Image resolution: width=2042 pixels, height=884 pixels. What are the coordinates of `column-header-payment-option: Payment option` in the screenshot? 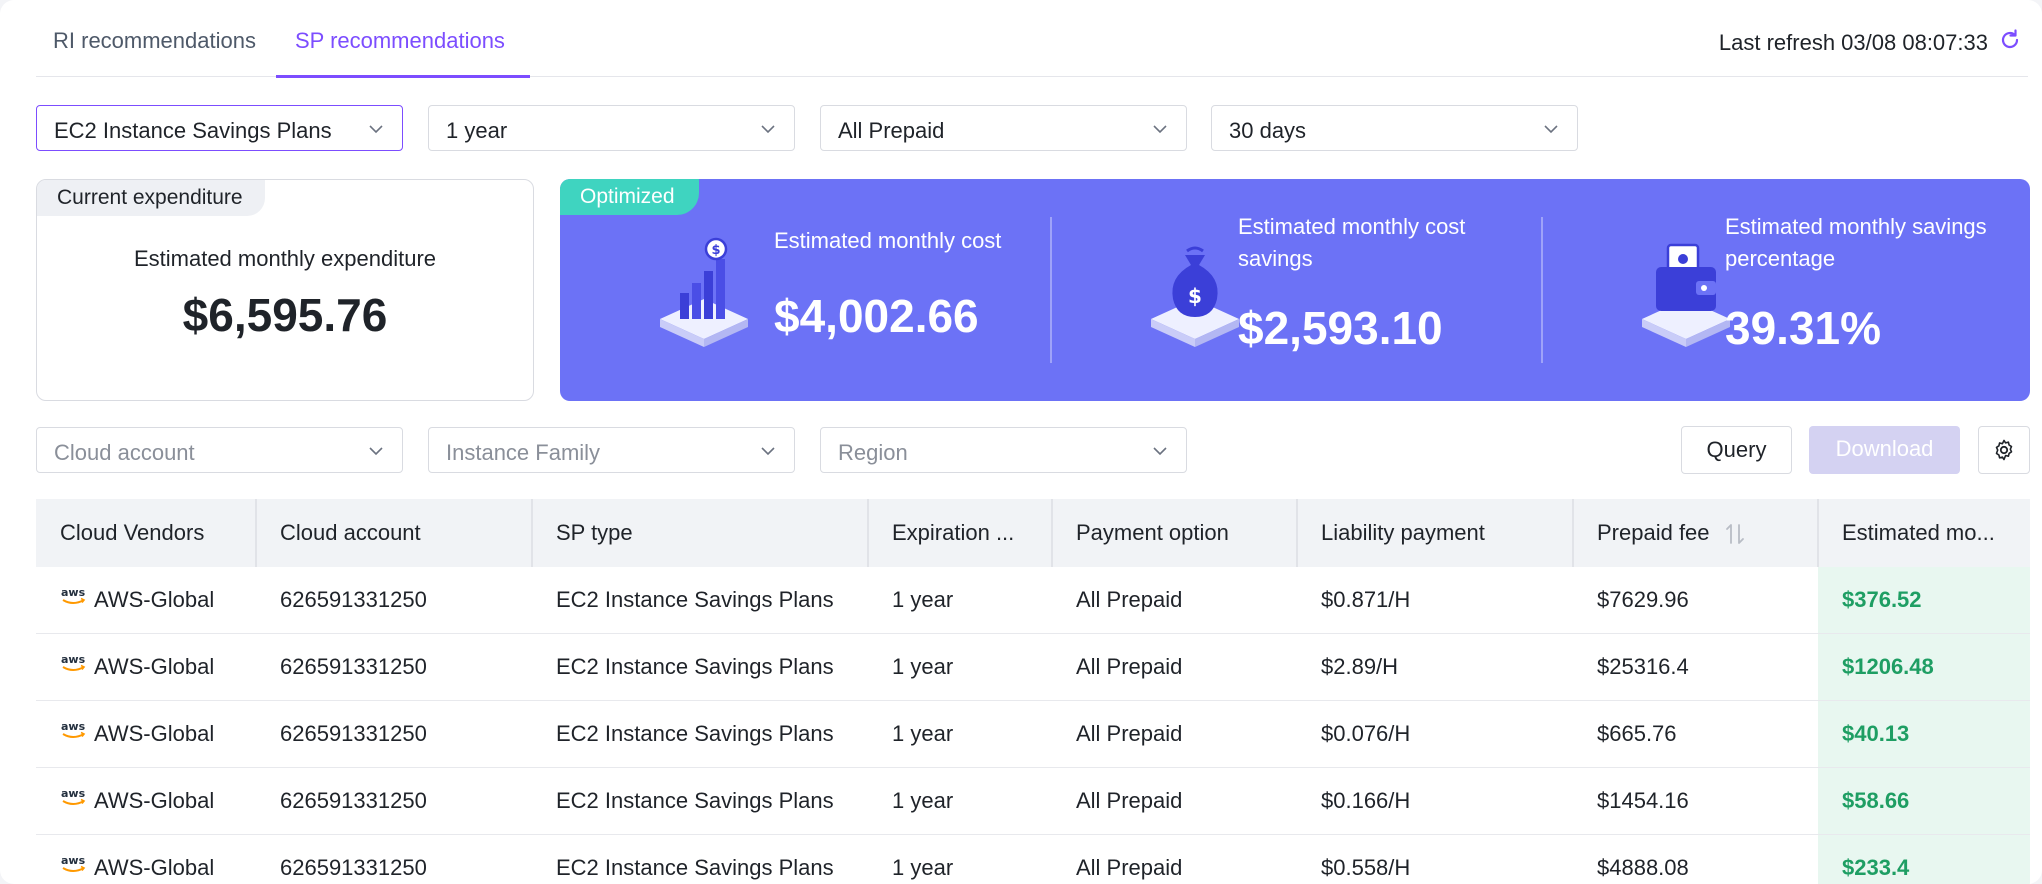 It's located at (1152, 532).